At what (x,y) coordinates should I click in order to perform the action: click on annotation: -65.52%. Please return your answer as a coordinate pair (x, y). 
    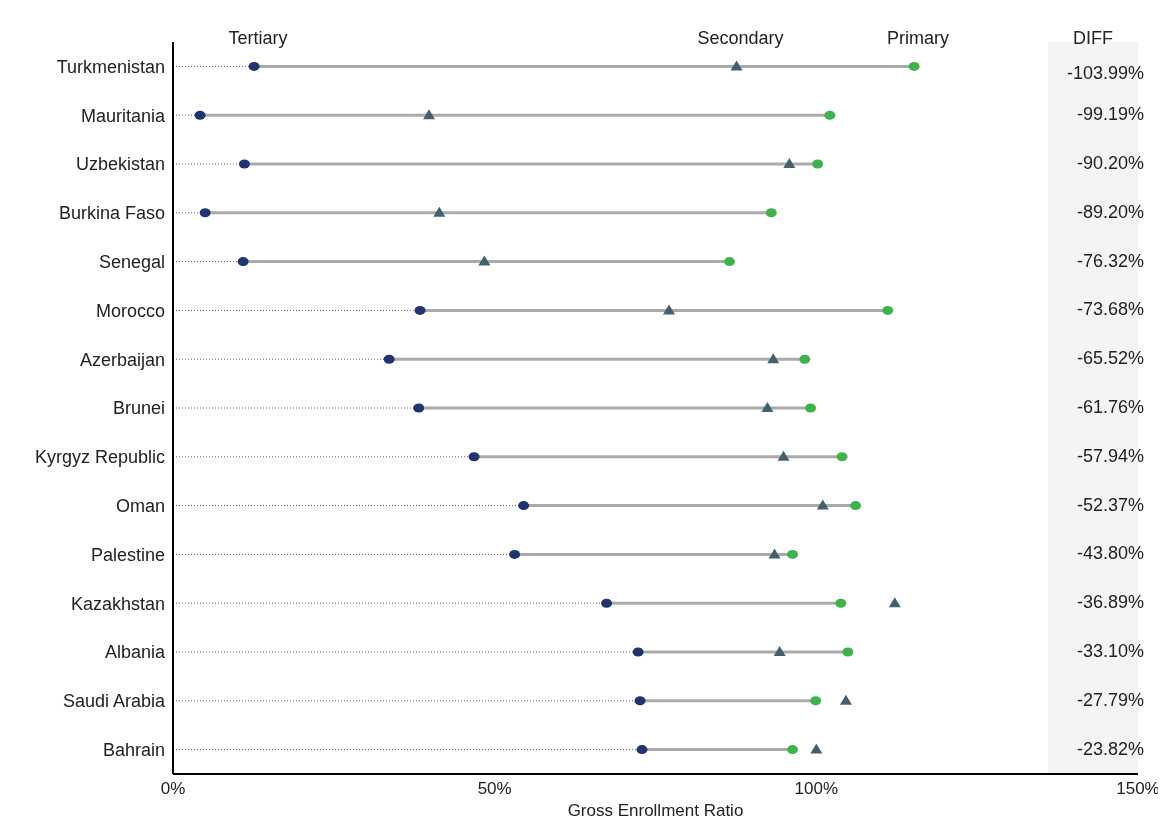
    Looking at the image, I should click on (1110, 359).